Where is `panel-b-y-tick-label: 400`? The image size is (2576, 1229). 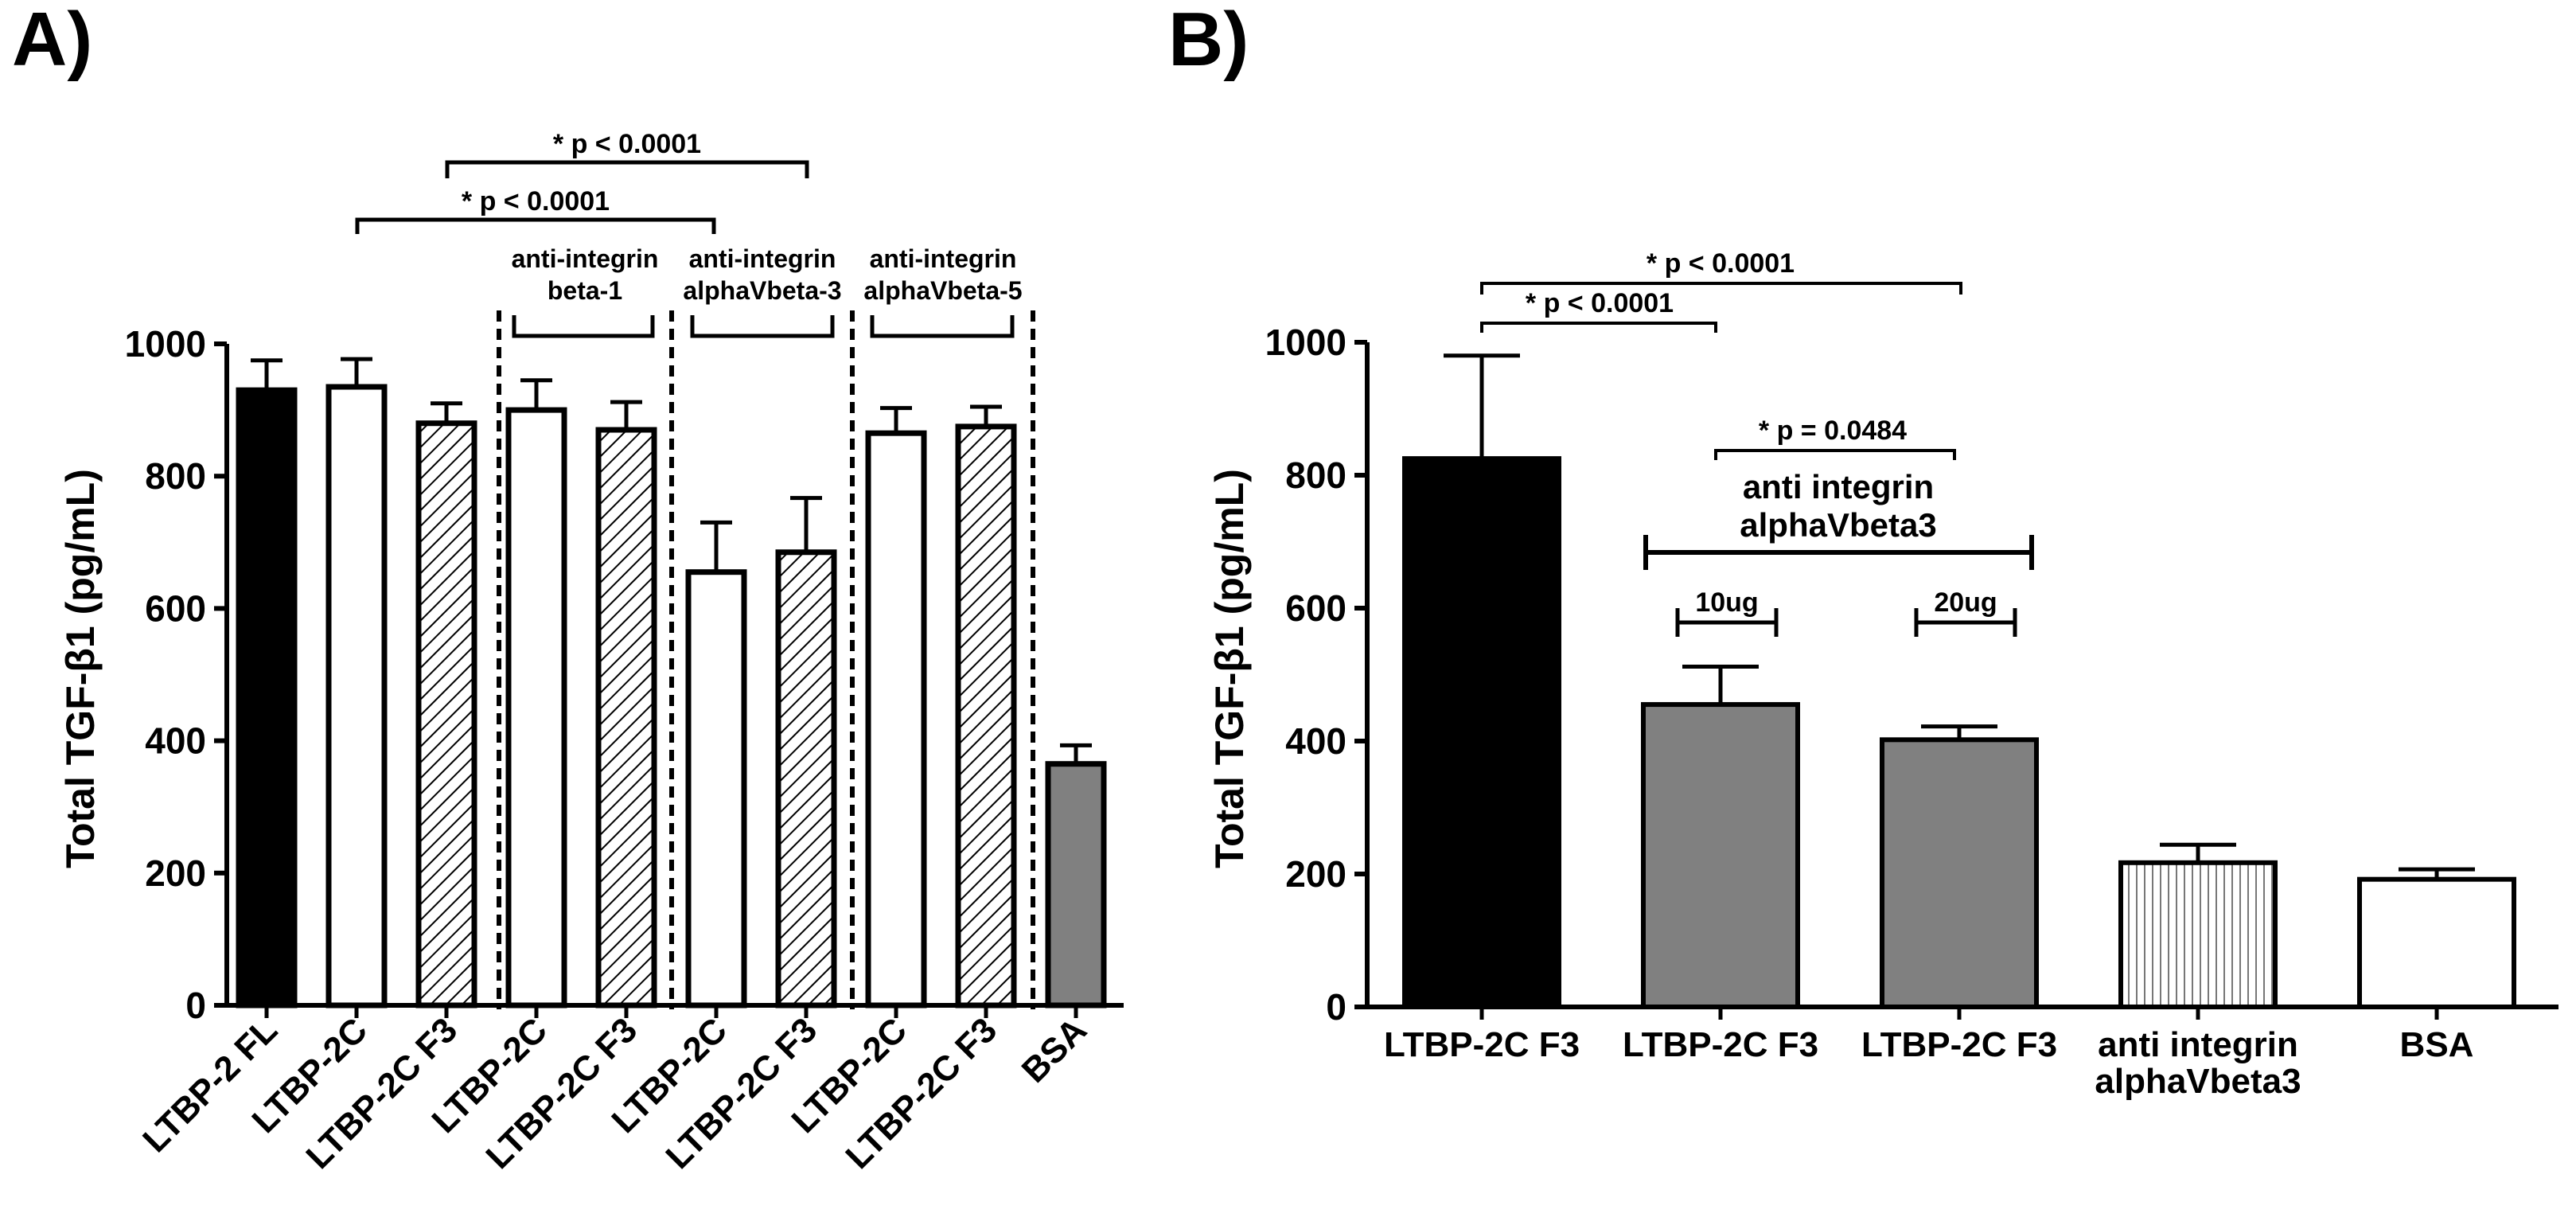
panel-b-y-tick-label: 400 is located at coordinates (1315, 741).